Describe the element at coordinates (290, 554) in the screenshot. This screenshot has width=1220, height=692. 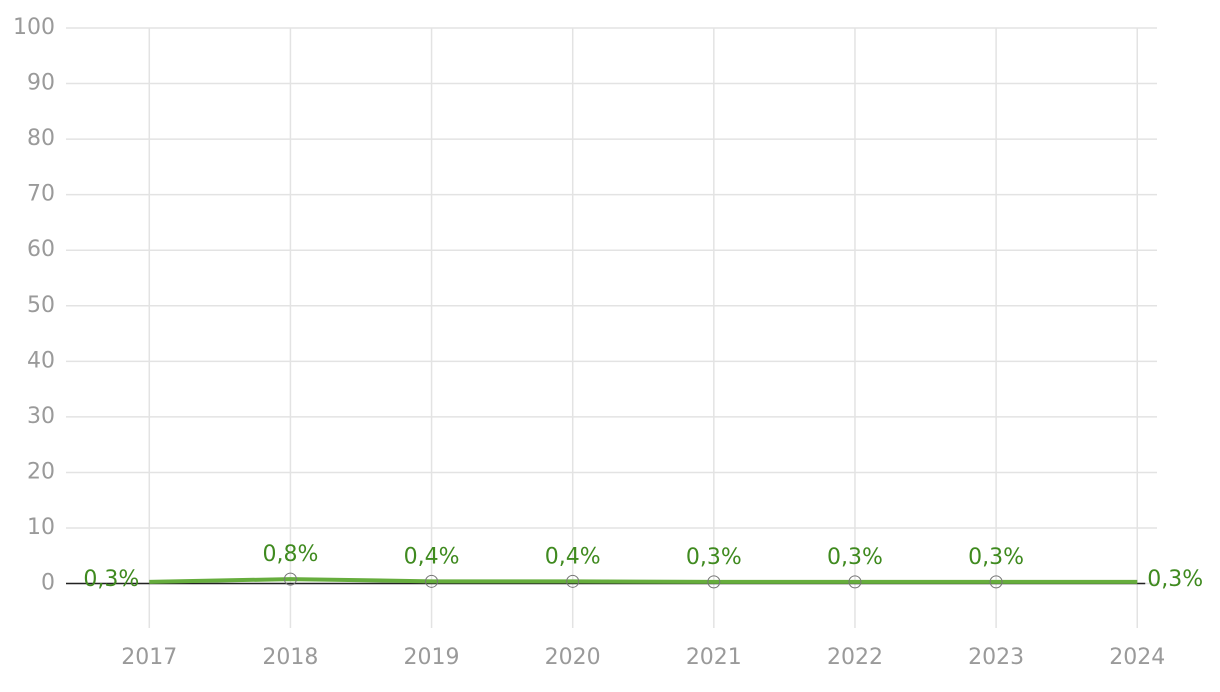
I see `value-label: 0,8%` at that location.